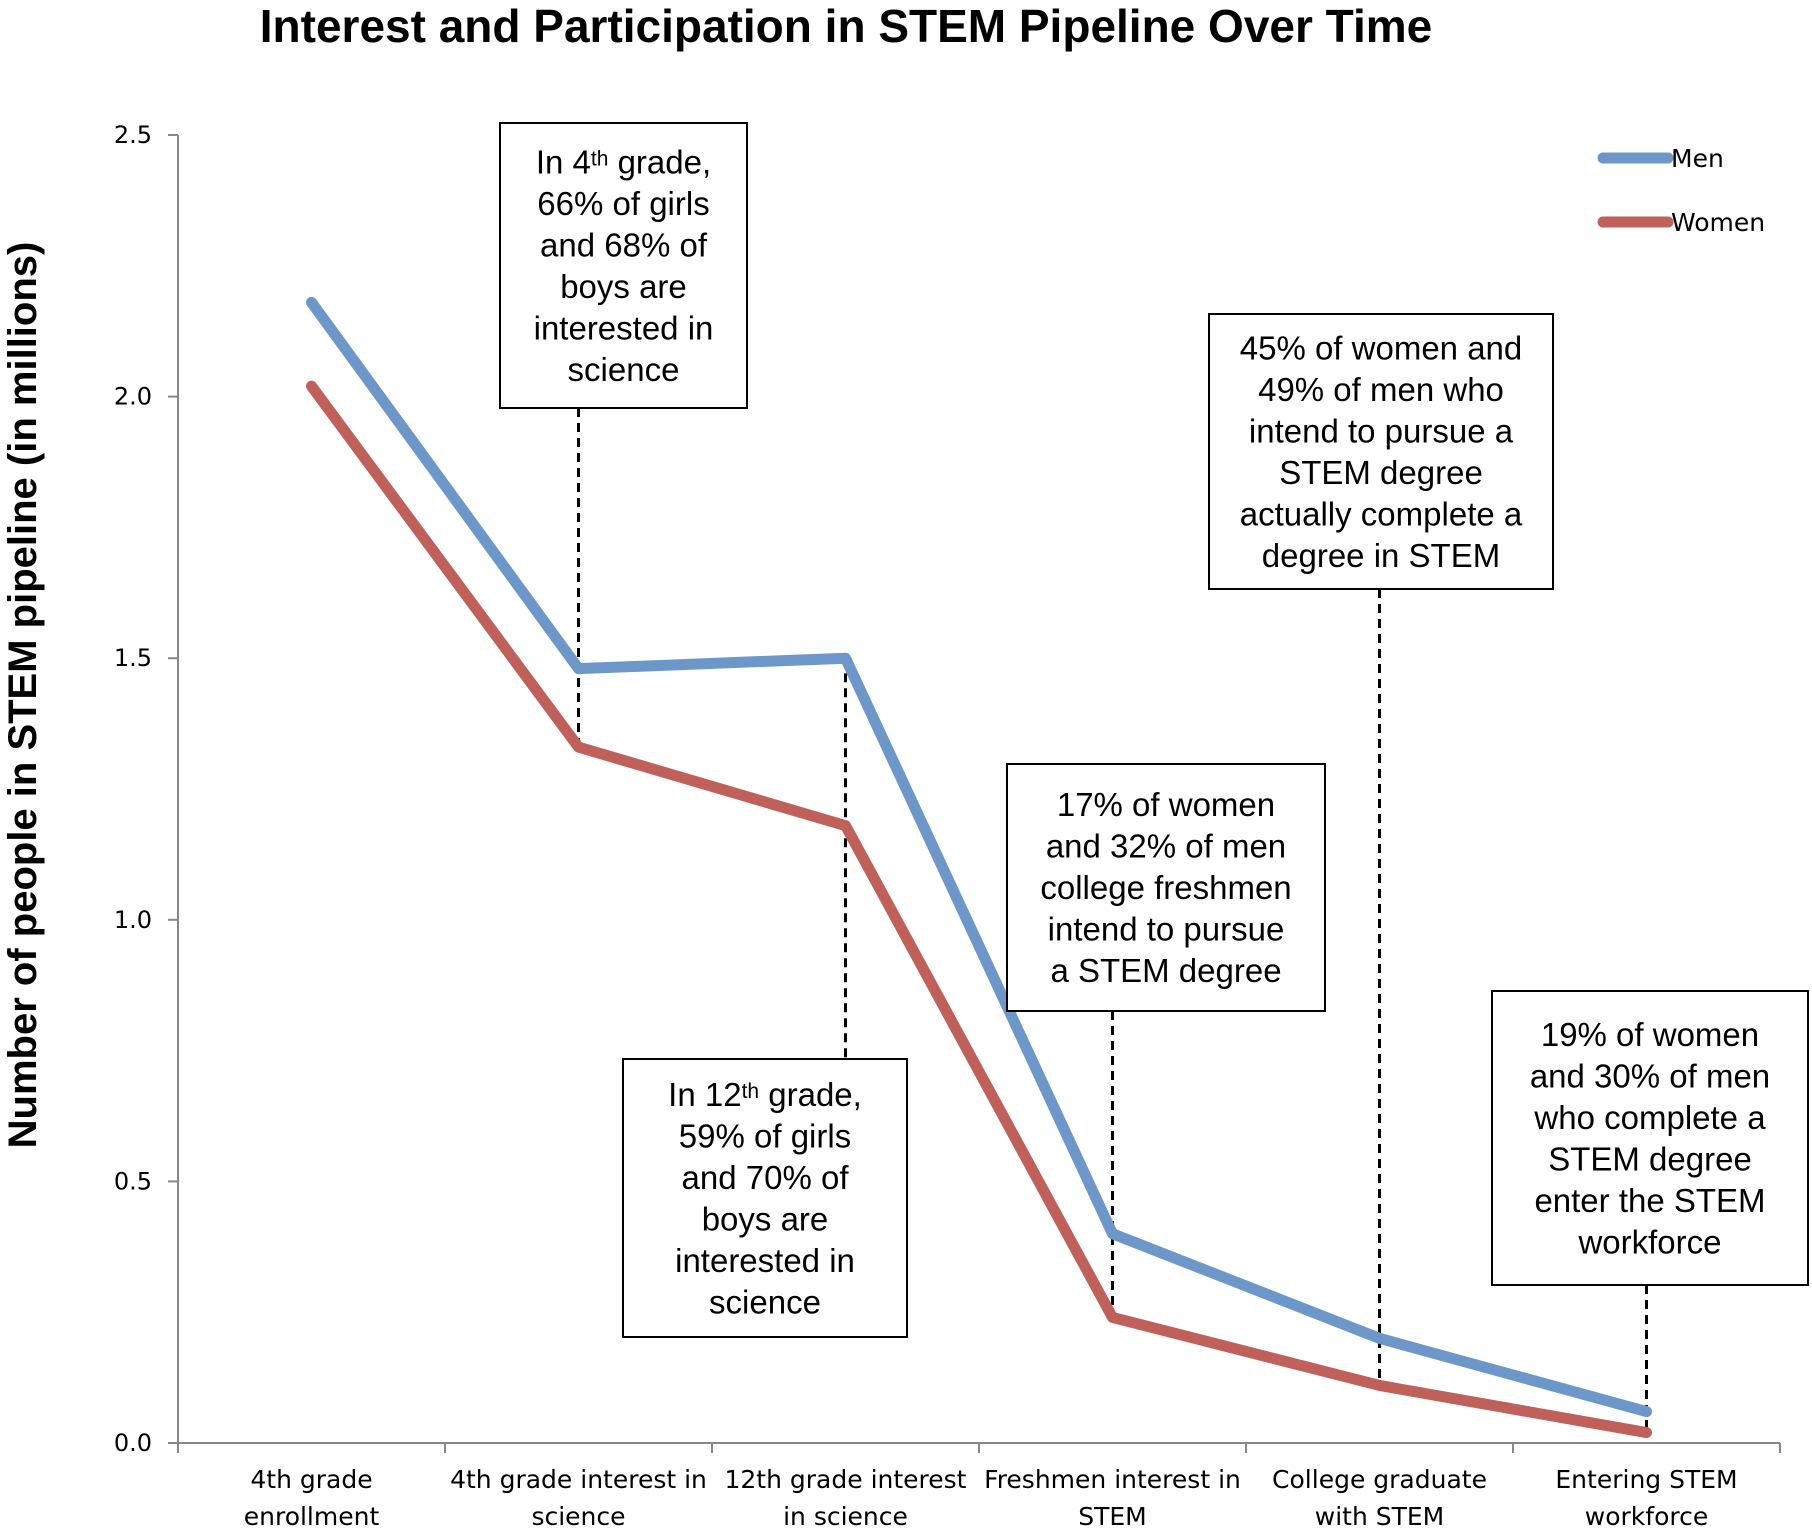 The height and width of the screenshot is (1538, 1812). What do you see at coordinates (1646, 1498) in the screenshot?
I see `x-tick-label: Entering STEM workforce` at bounding box center [1646, 1498].